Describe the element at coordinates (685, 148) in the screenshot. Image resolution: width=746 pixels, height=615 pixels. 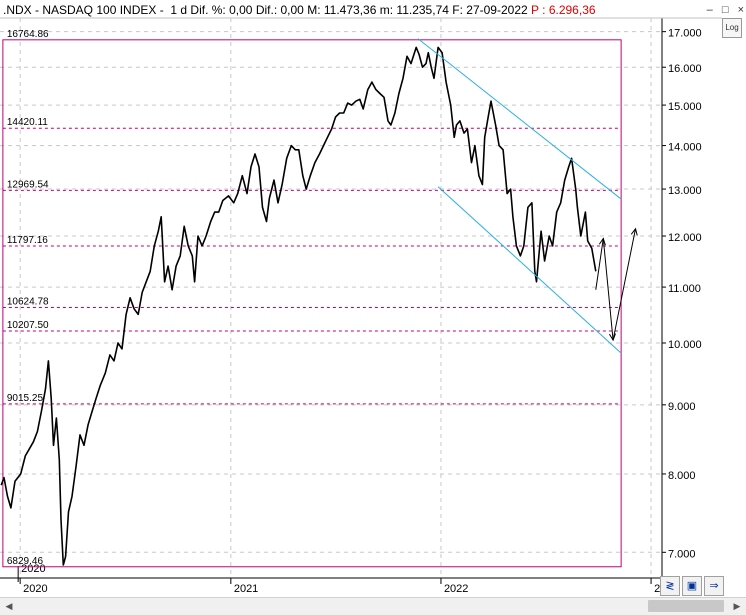
I see `y-tick-label: 14.000` at that location.